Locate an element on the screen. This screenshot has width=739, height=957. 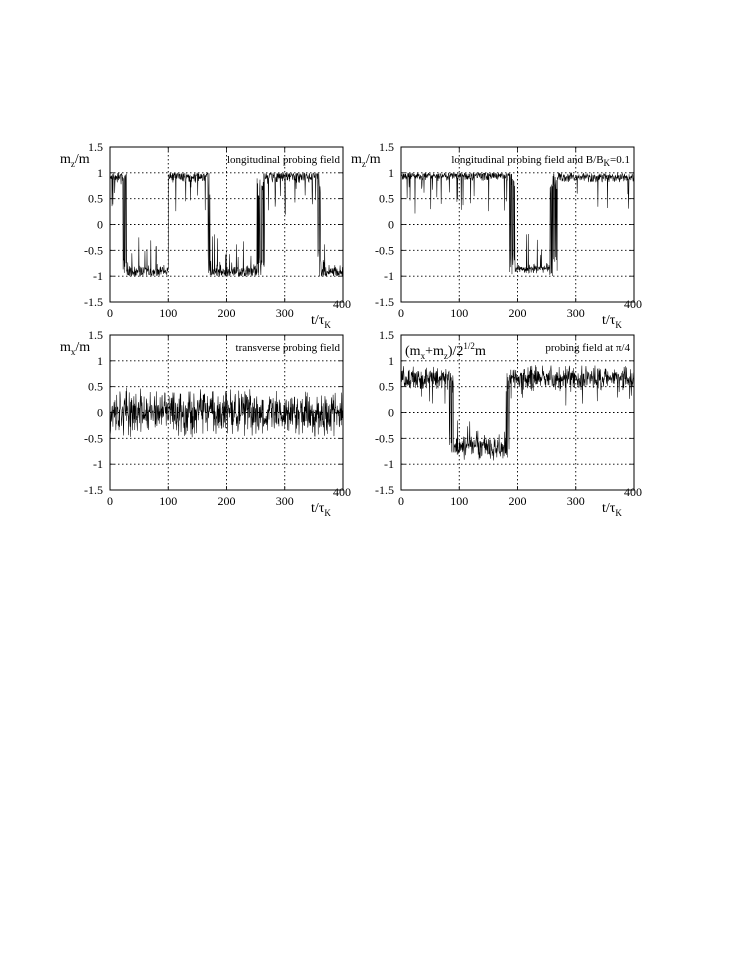
panel-annotation-text: longitudinal probing field is located at coordinates (284, 160).